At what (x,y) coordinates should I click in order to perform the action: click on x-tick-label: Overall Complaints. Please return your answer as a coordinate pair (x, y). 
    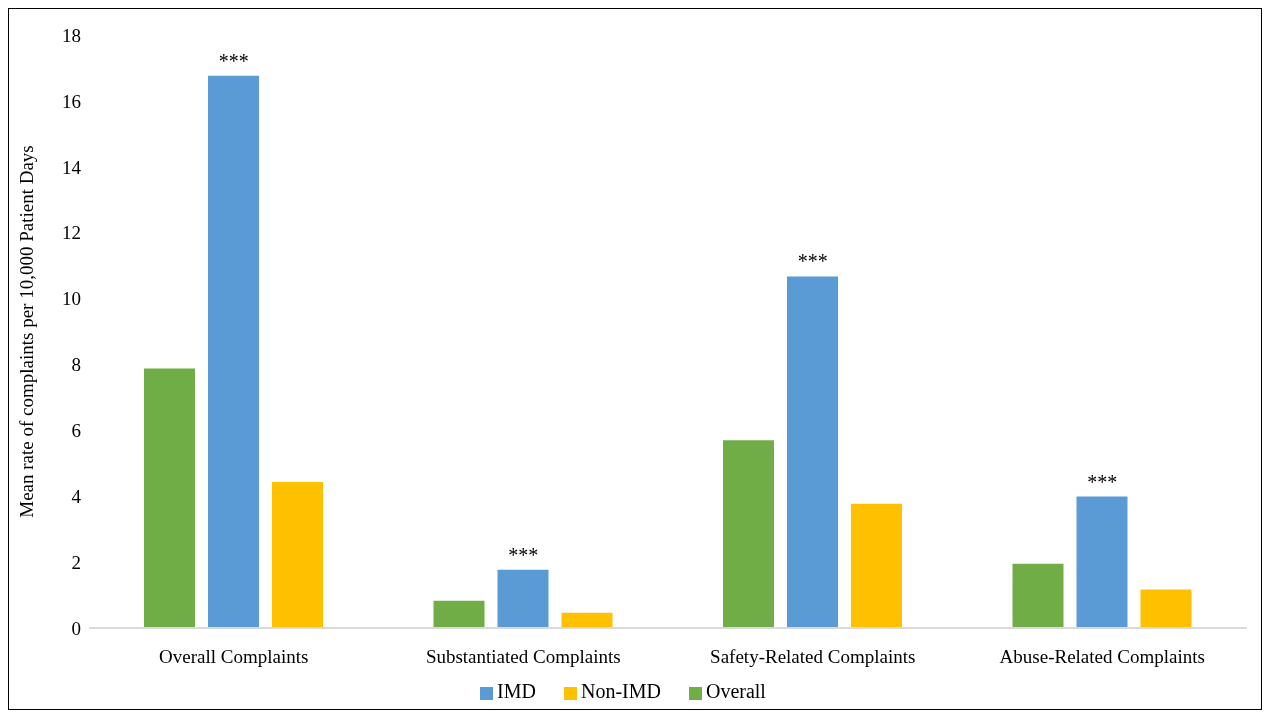
    Looking at the image, I should click on (234, 657).